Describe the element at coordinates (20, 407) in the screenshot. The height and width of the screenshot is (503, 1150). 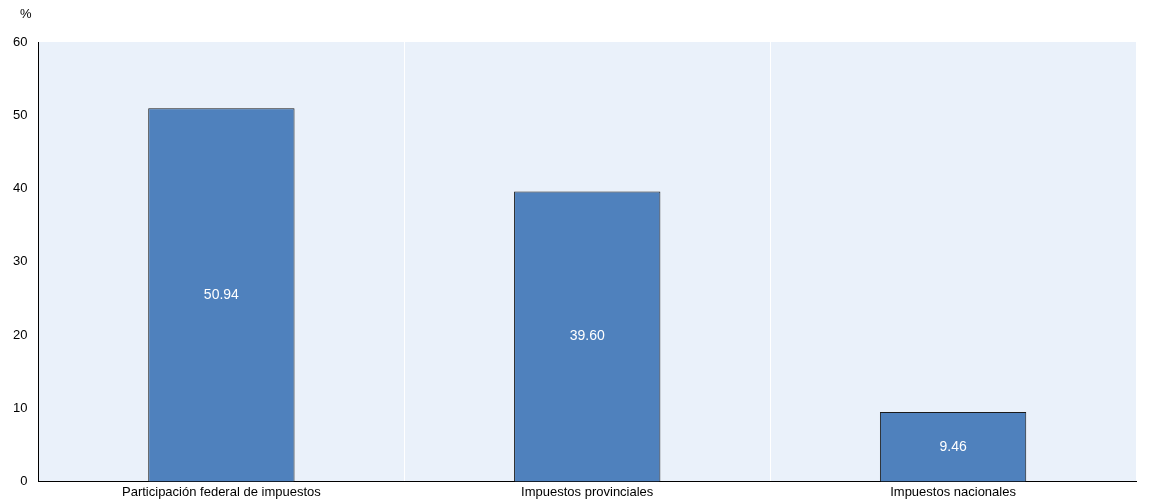
I see `y-tick-label: 10` at that location.